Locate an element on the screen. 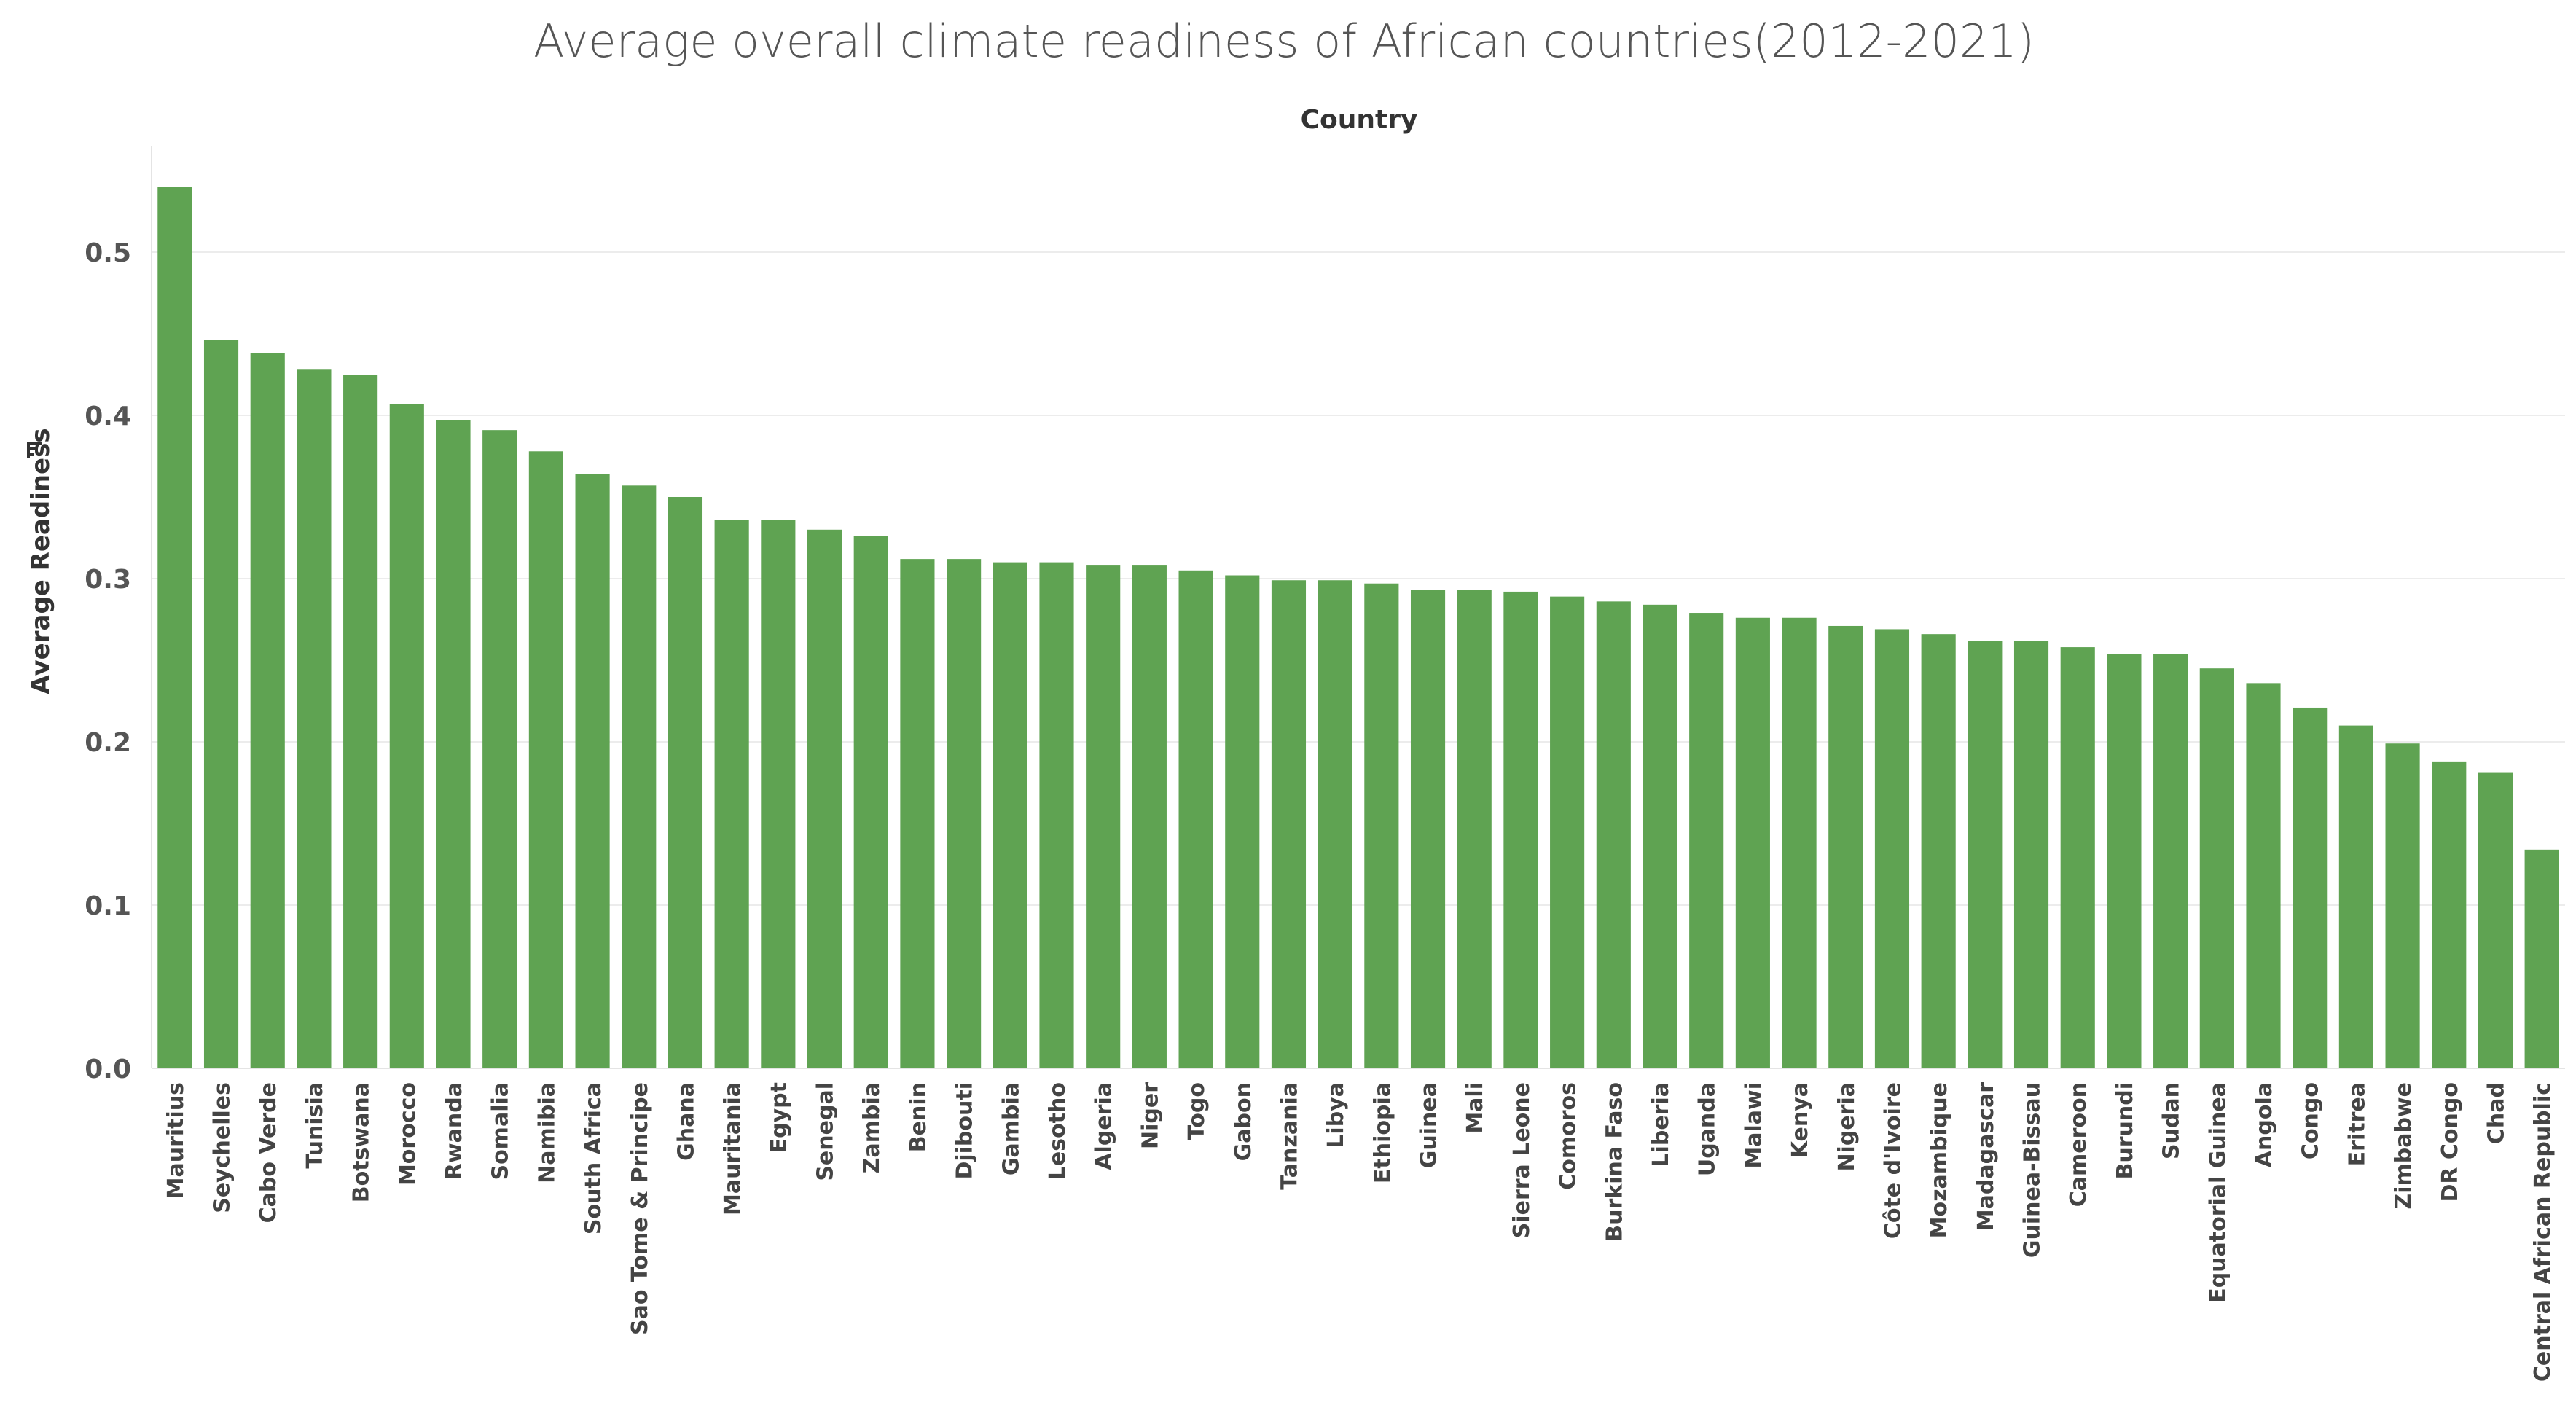  x-tick-label: Uganda is located at coordinates (1707, 1129).